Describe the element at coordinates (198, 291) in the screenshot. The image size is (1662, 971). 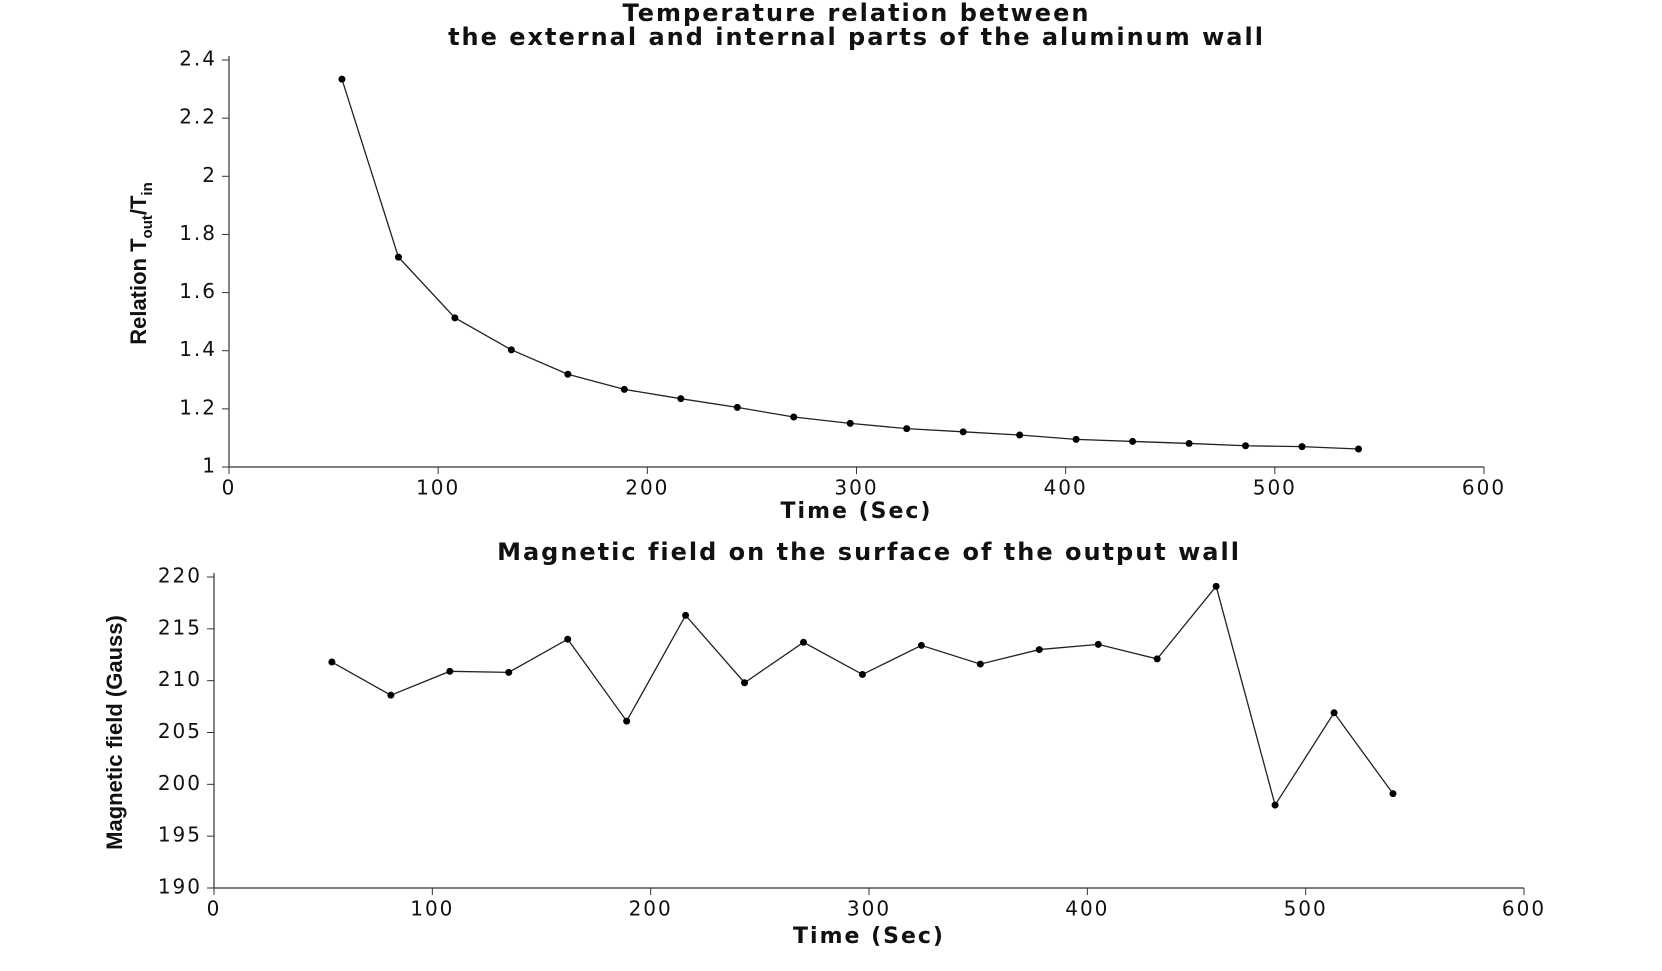
I see `y-tick-label: 1.6` at that location.